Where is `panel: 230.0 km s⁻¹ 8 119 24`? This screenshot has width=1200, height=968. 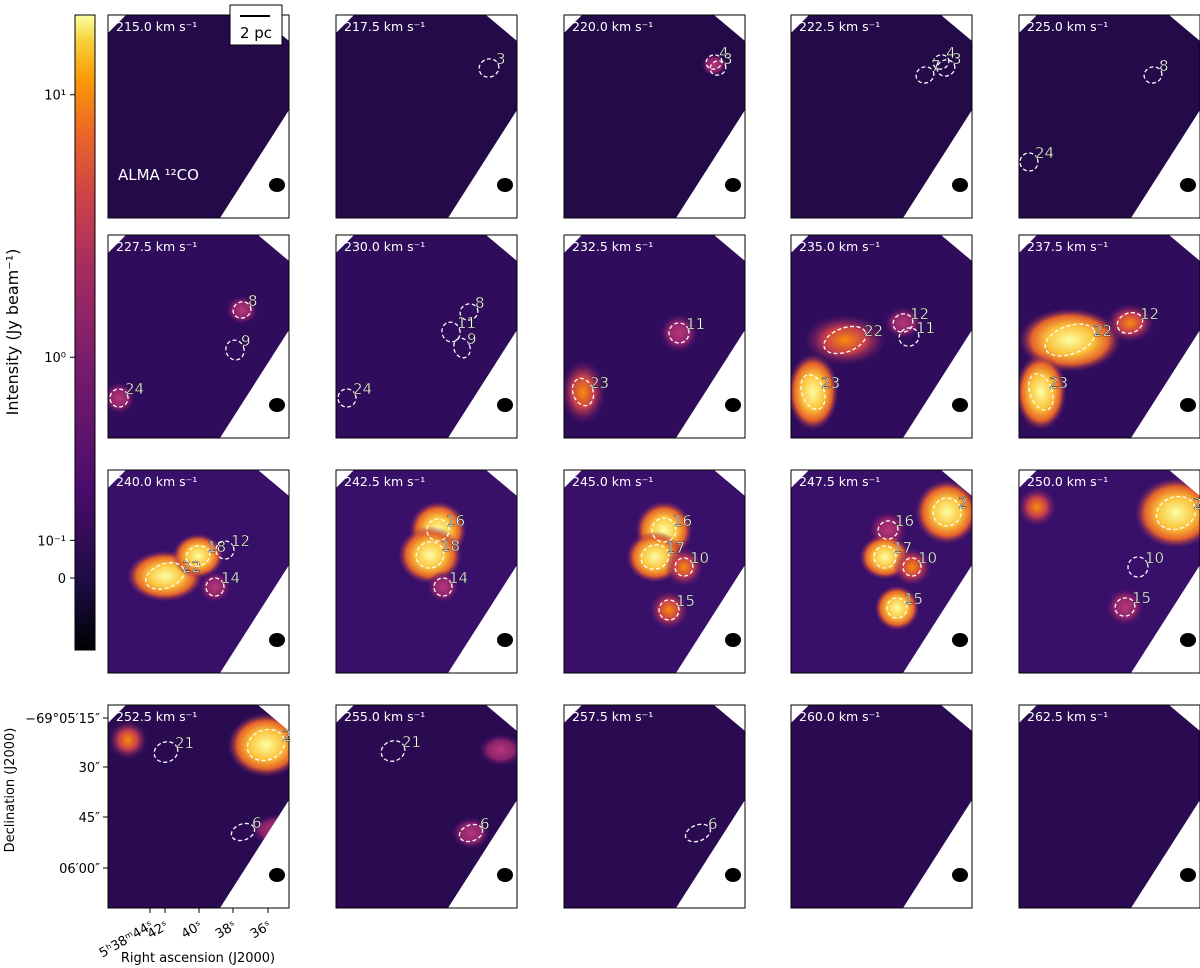 panel: 230.0 km s⁻¹ 8 119 24 is located at coordinates (426, 336).